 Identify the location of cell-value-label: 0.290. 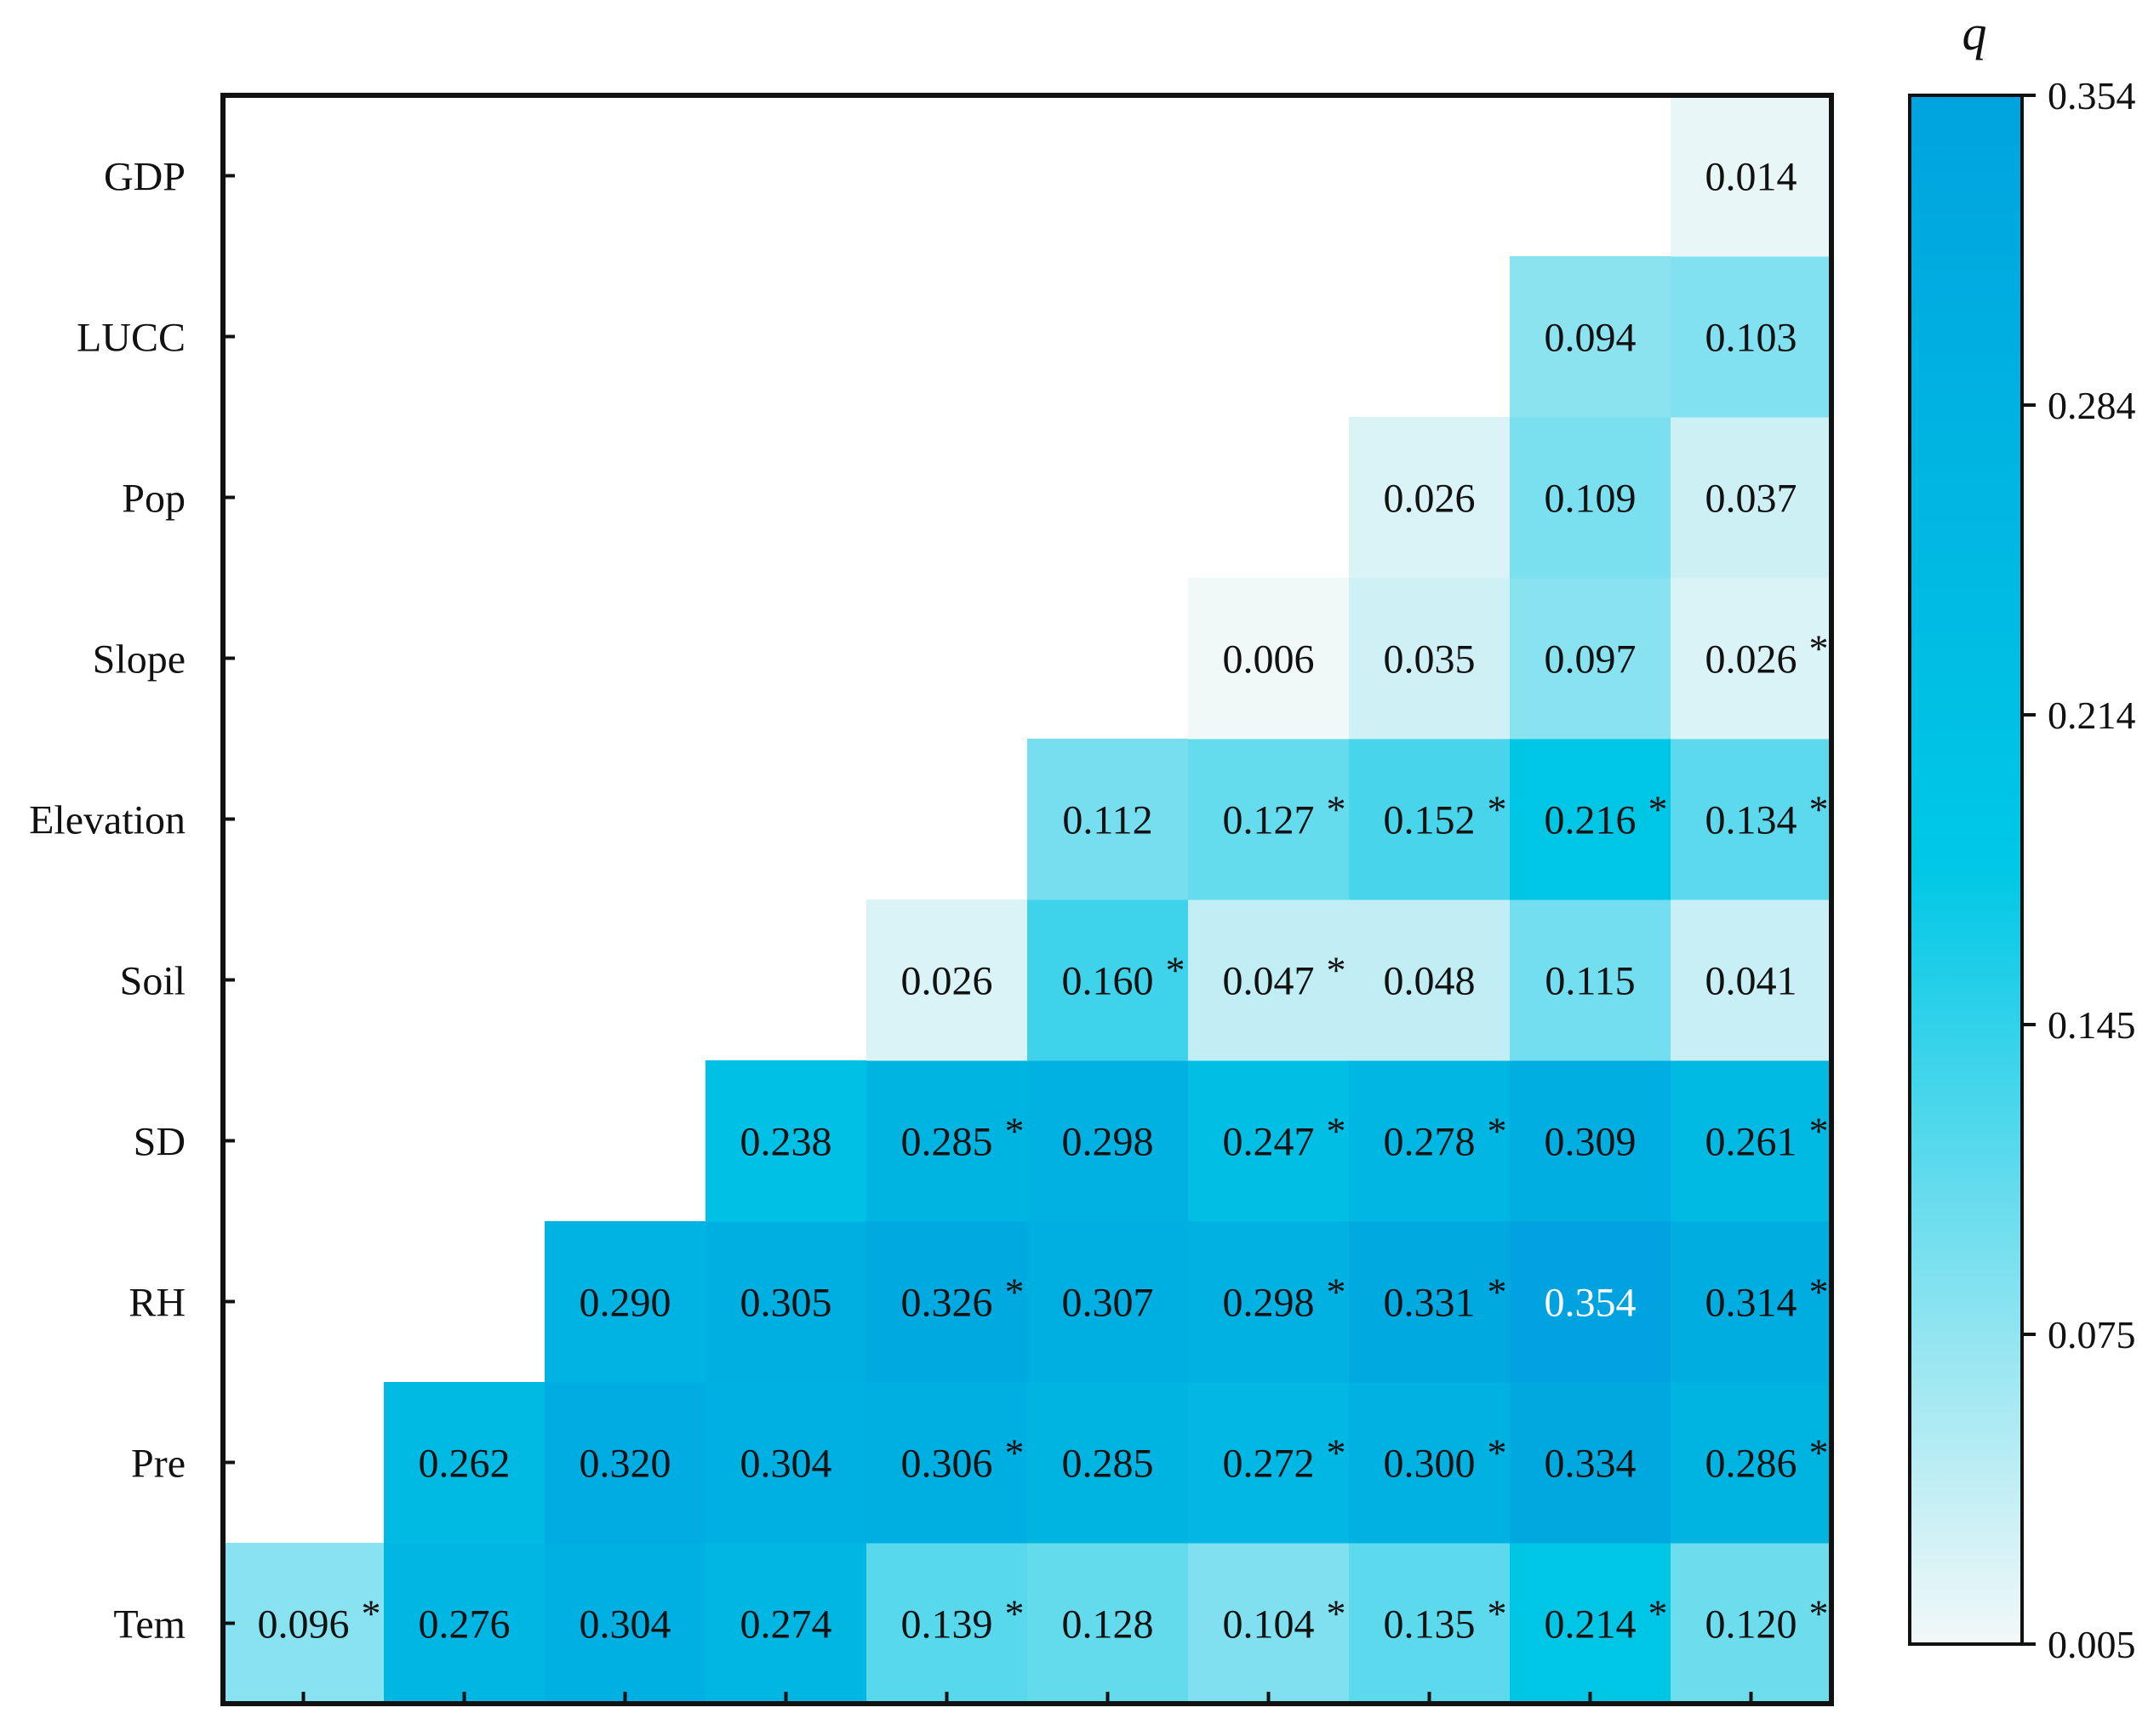
(625, 1303).